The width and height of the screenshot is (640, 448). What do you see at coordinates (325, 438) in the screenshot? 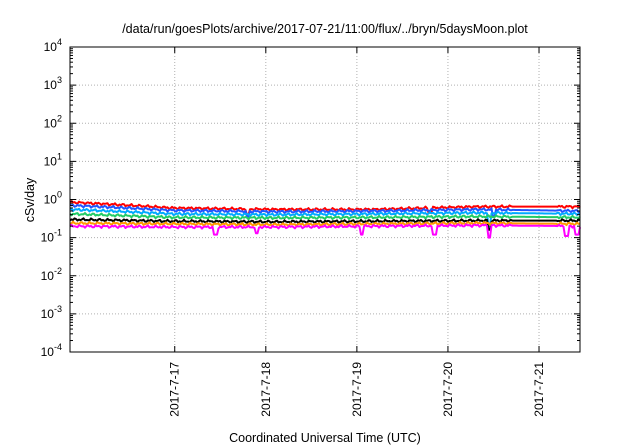
I see `x-axis-label: Coordinated Universal Time (UTC)` at bounding box center [325, 438].